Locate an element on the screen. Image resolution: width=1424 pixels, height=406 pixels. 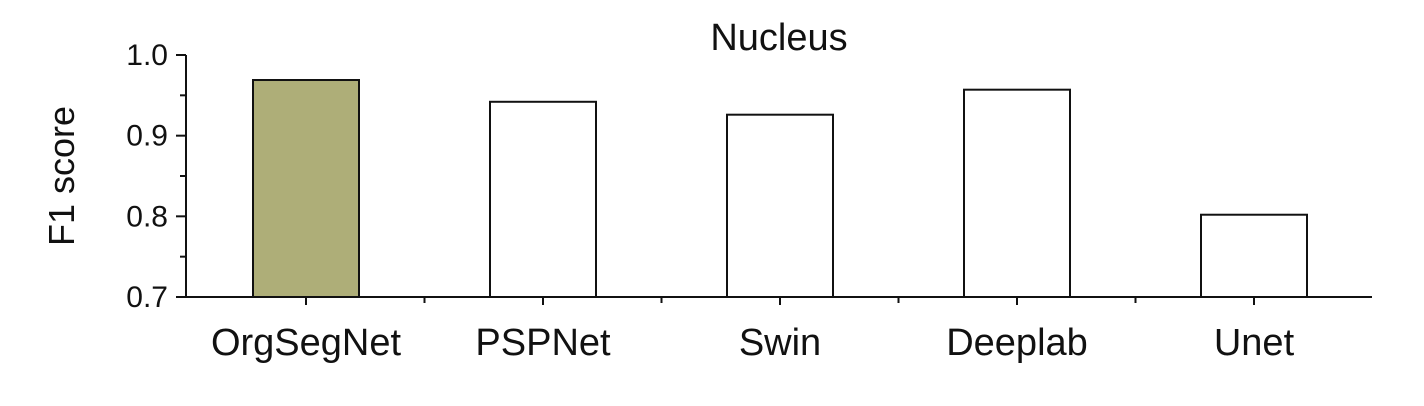
y-tick-label: 0.7 is located at coordinates (147, 297).